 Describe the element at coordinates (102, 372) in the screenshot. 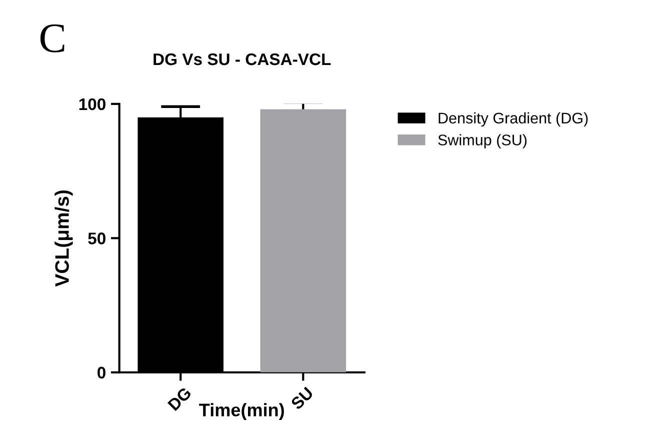

I see `y-tick-label: 0` at that location.